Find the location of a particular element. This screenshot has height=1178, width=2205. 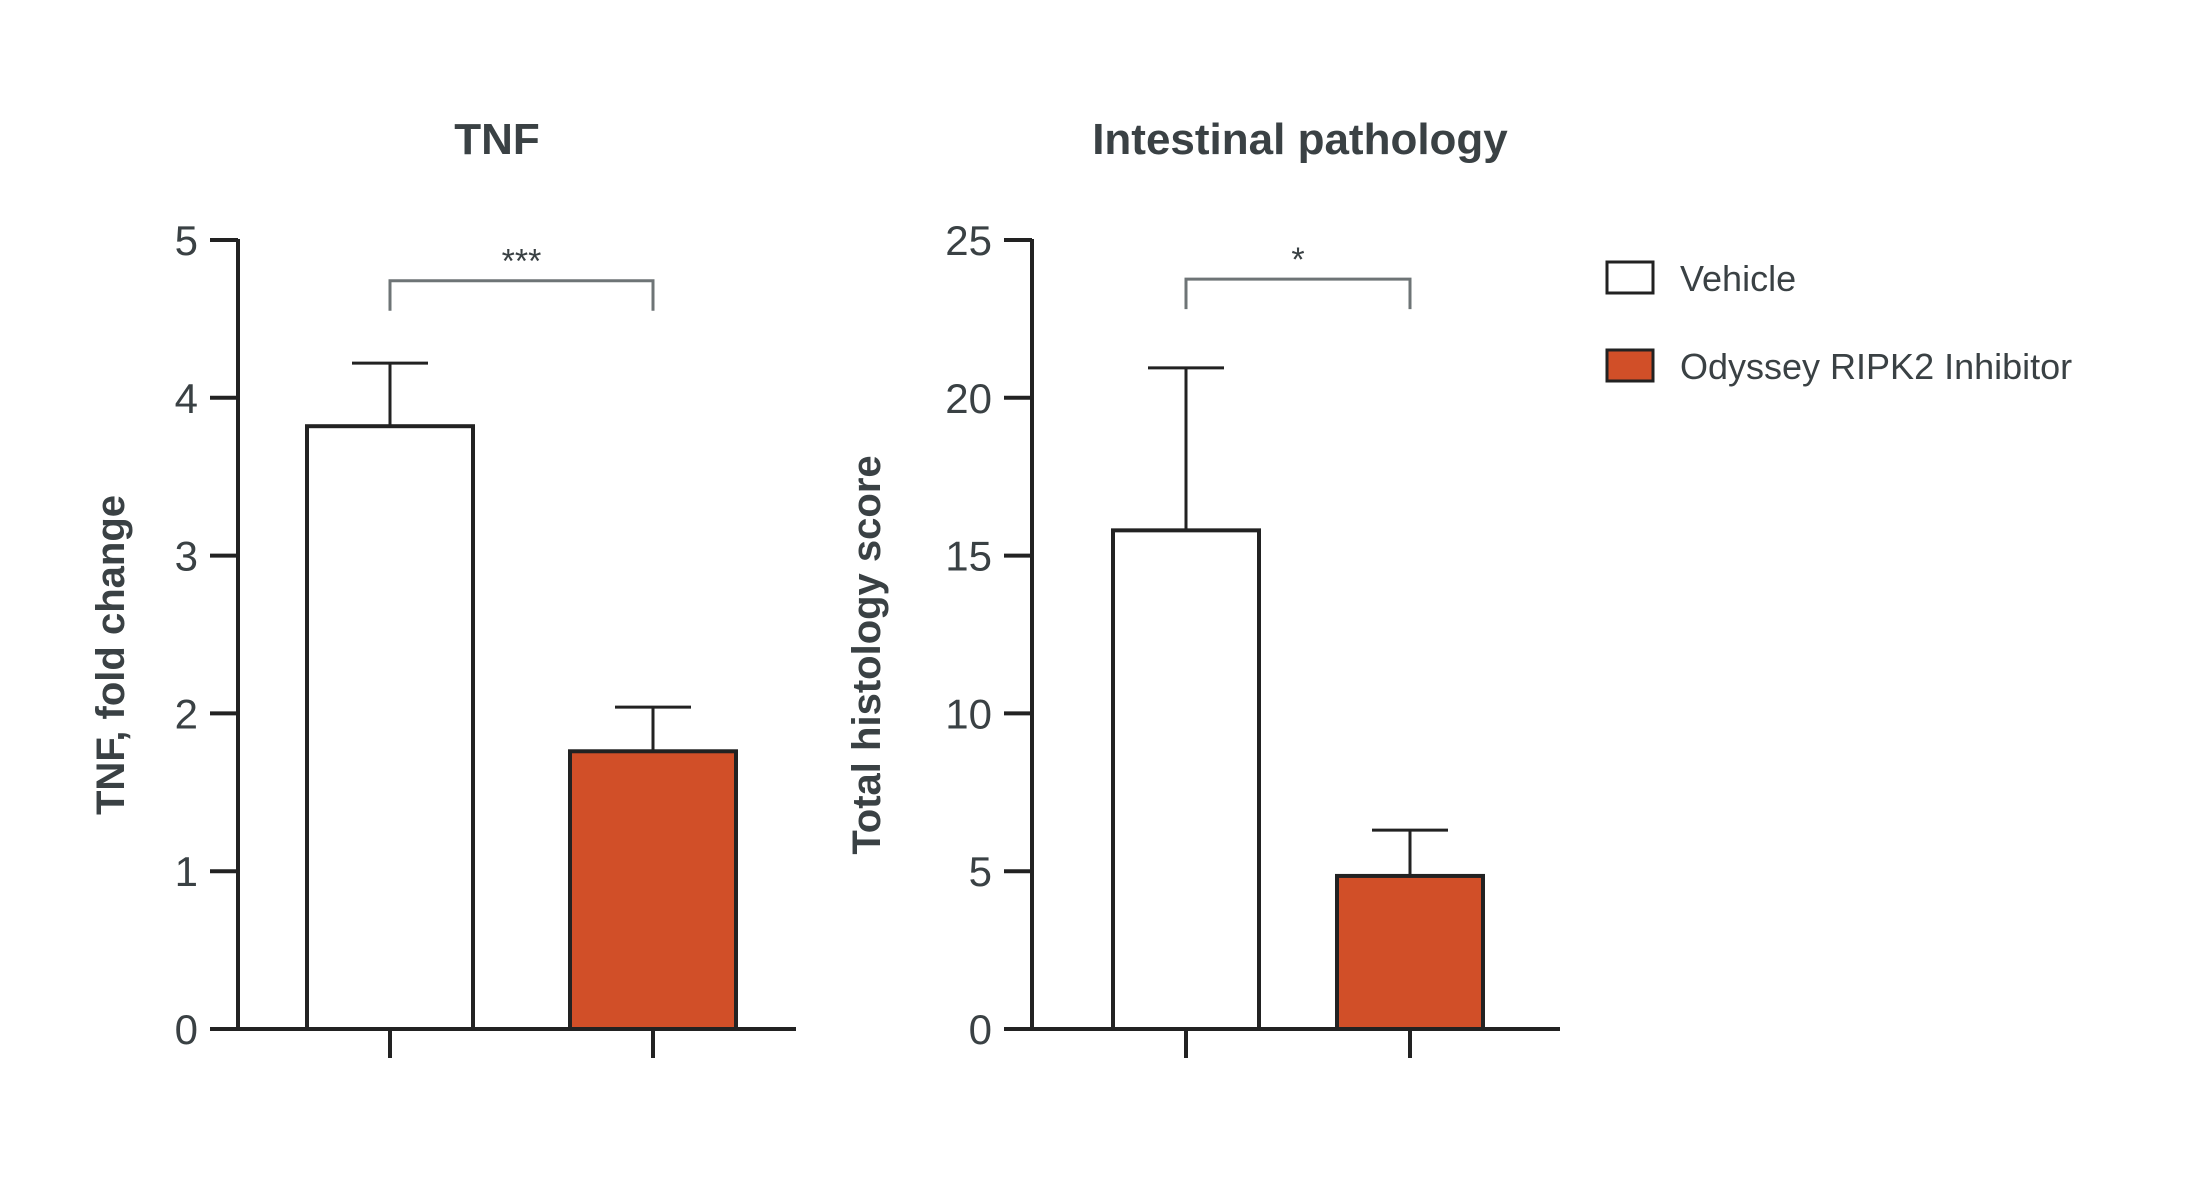

histology-y-tick-label: 0 is located at coordinates (980, 1029).